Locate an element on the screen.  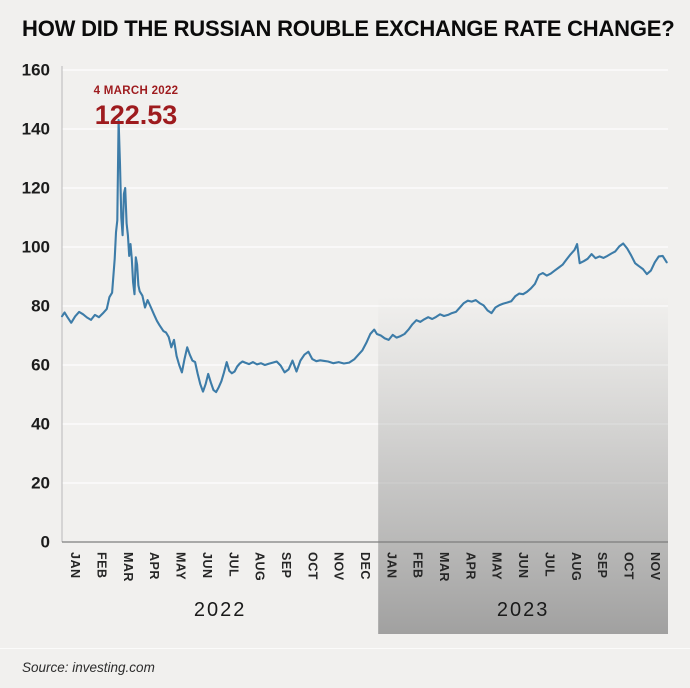
y-axis-labels: 0 20 40 60 80 100 120 140 160 is located at coordinates (36, 306).